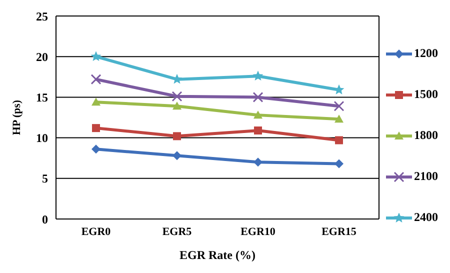 This screenshot has width=450, height=273. What do you see at coordinates (45, 179) in the screenshot?
I see `y-tick-label: 5` at bounding box center [45, 179].